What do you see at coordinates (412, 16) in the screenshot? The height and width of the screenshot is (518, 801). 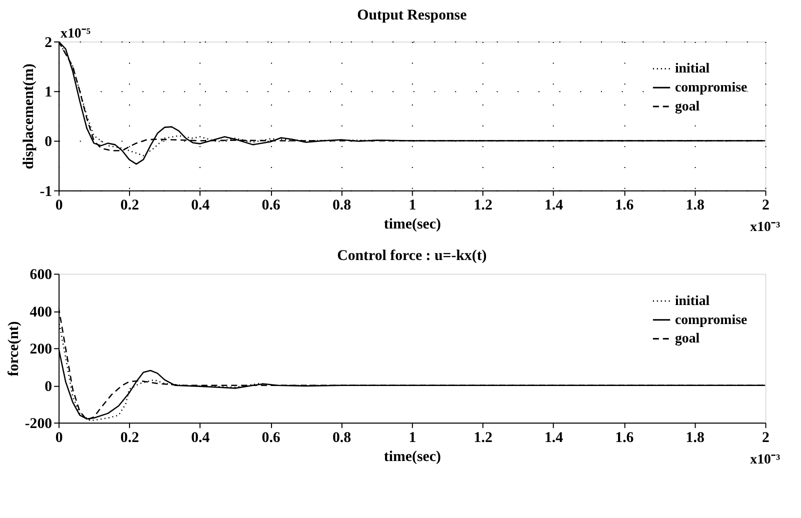 I see `chart-title: Output Response` at bounding box center [412, 16].